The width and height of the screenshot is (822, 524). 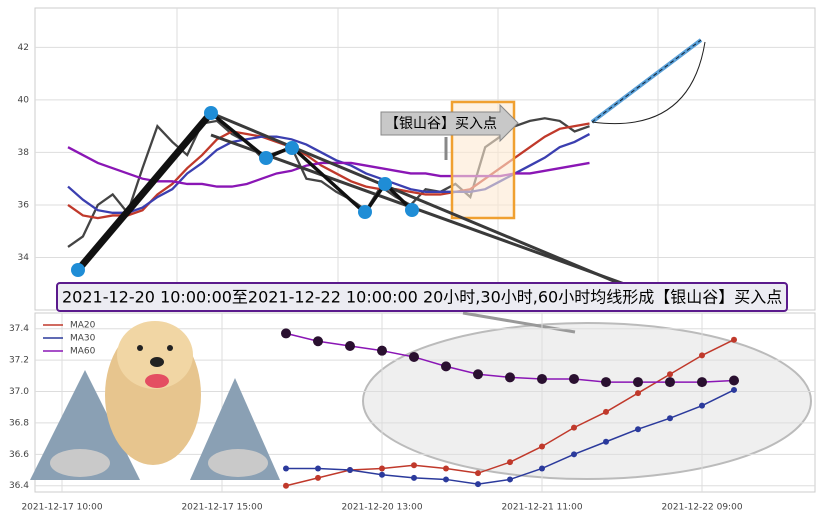 I want to click on y-tick-label: 37.4, so click(x=19, y=329).